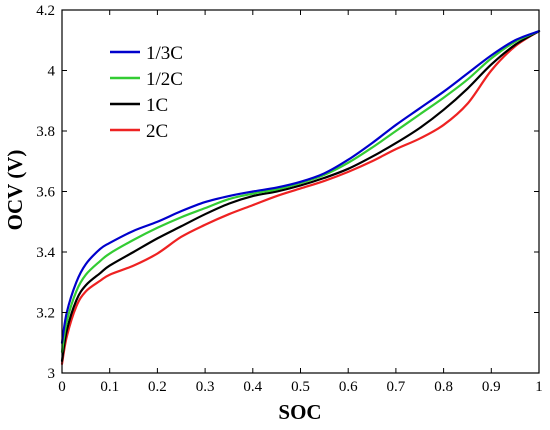 The height and width of the screenshot is (430, 550). What do you see at coordinates (443, 387) in the screenshot?
I see `x-tick-label: 0.8` at bounding box center [443, 387].